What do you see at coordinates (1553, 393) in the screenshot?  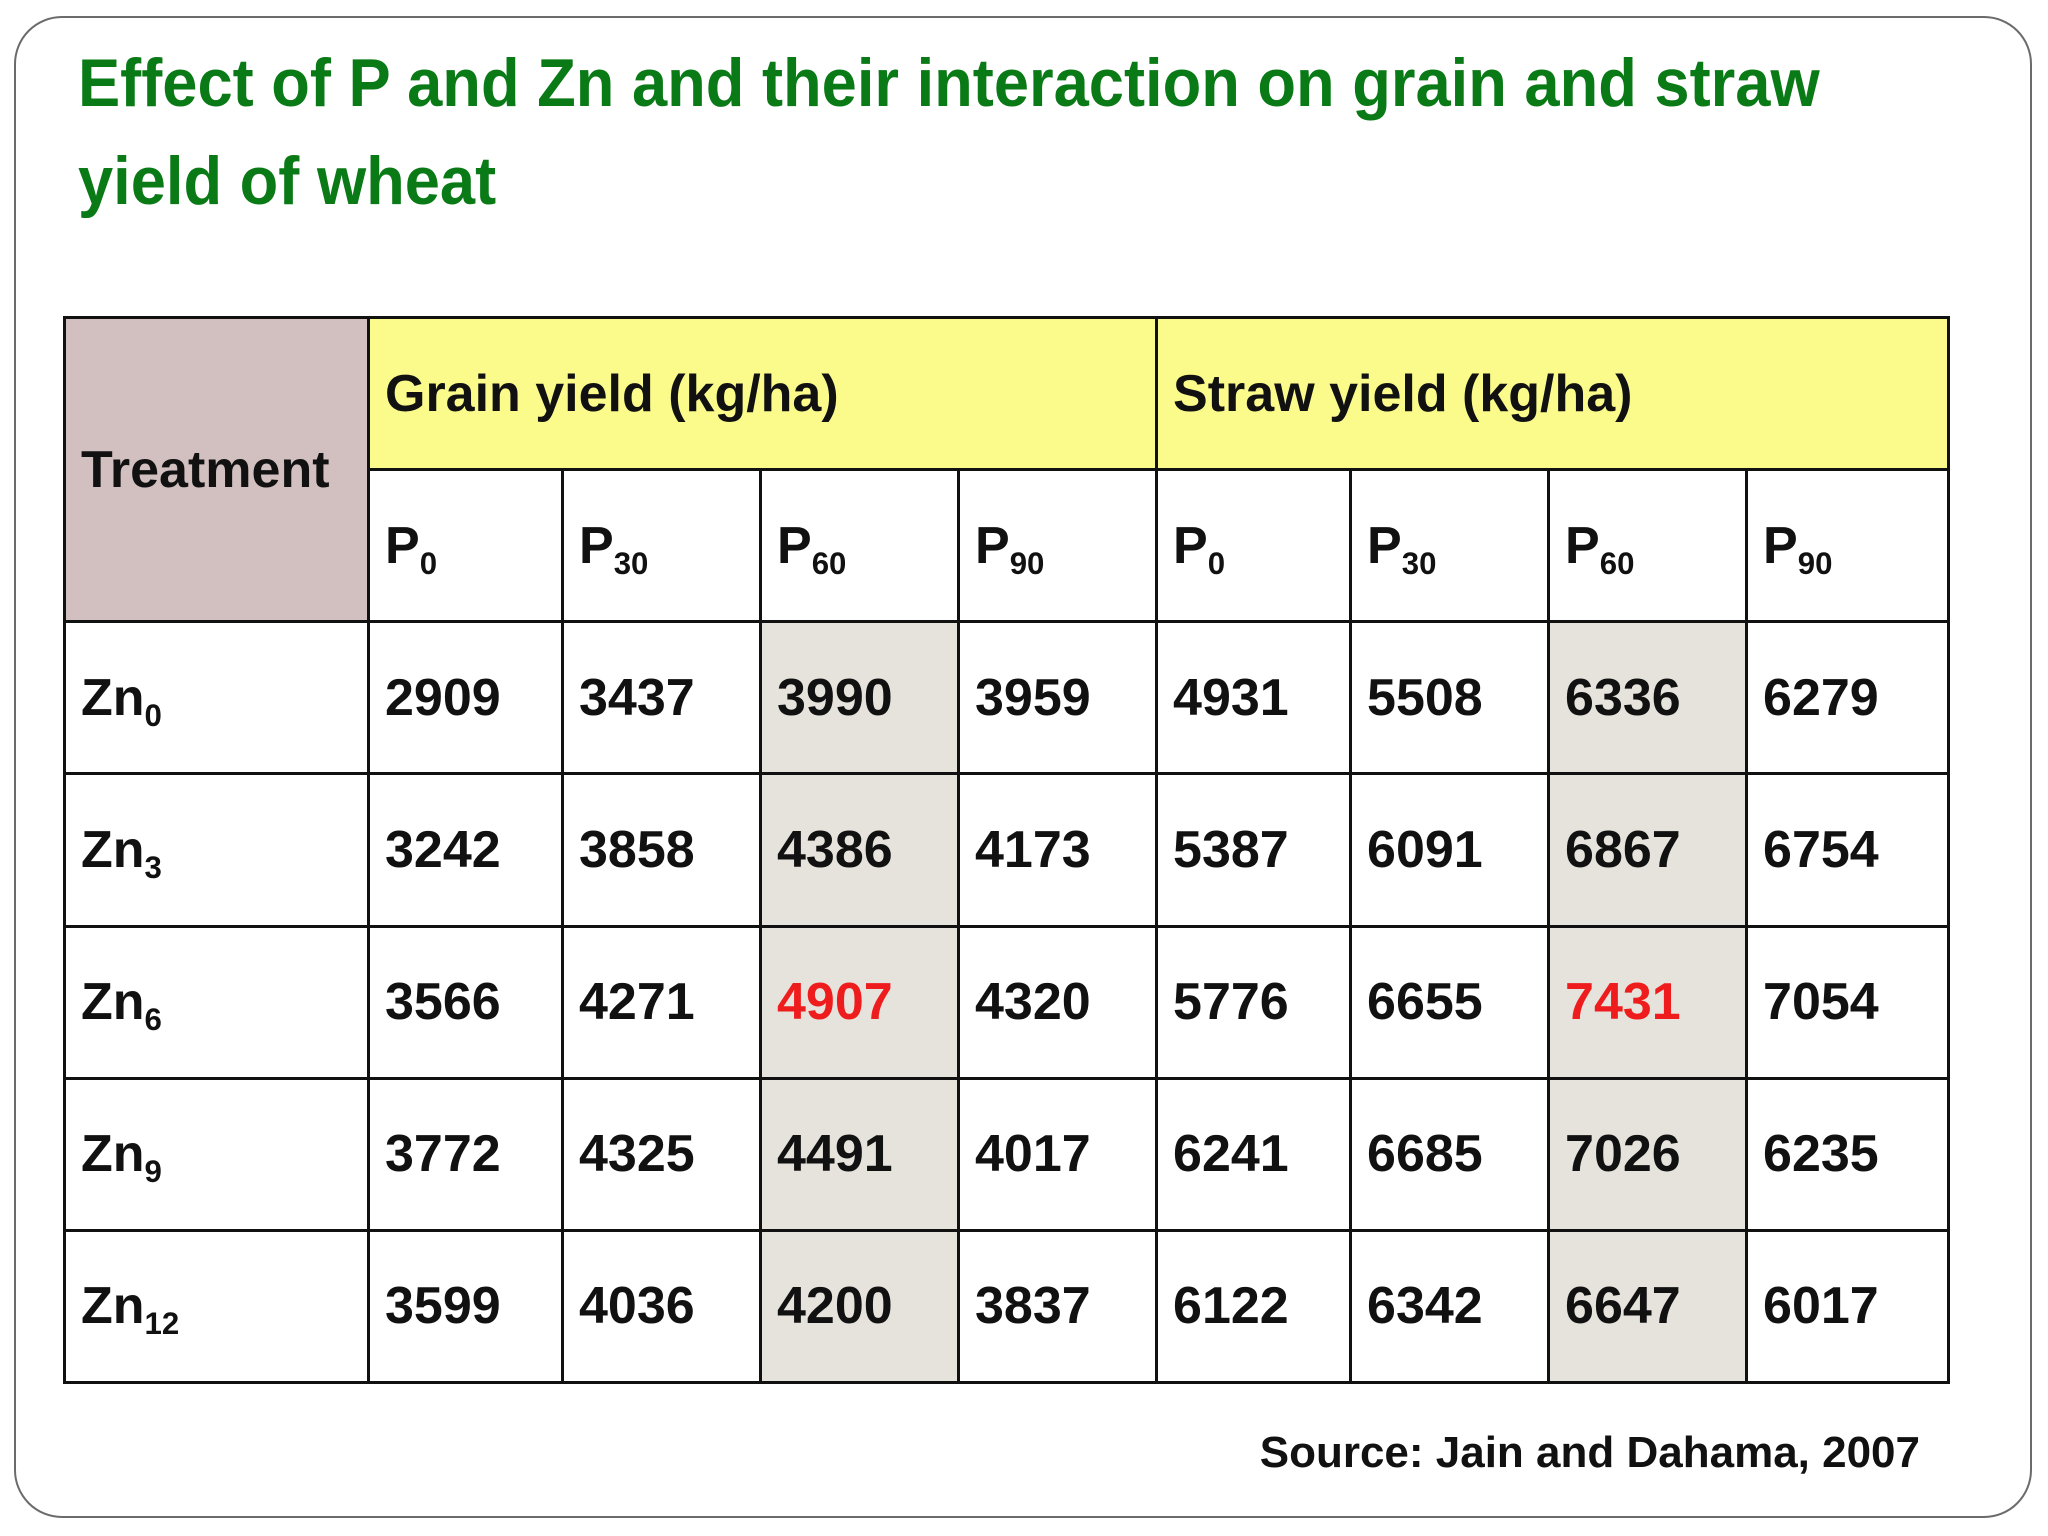 I see `straw-yield-header: Straw yield (kg/ha)` at bounding box center [1553, 393].